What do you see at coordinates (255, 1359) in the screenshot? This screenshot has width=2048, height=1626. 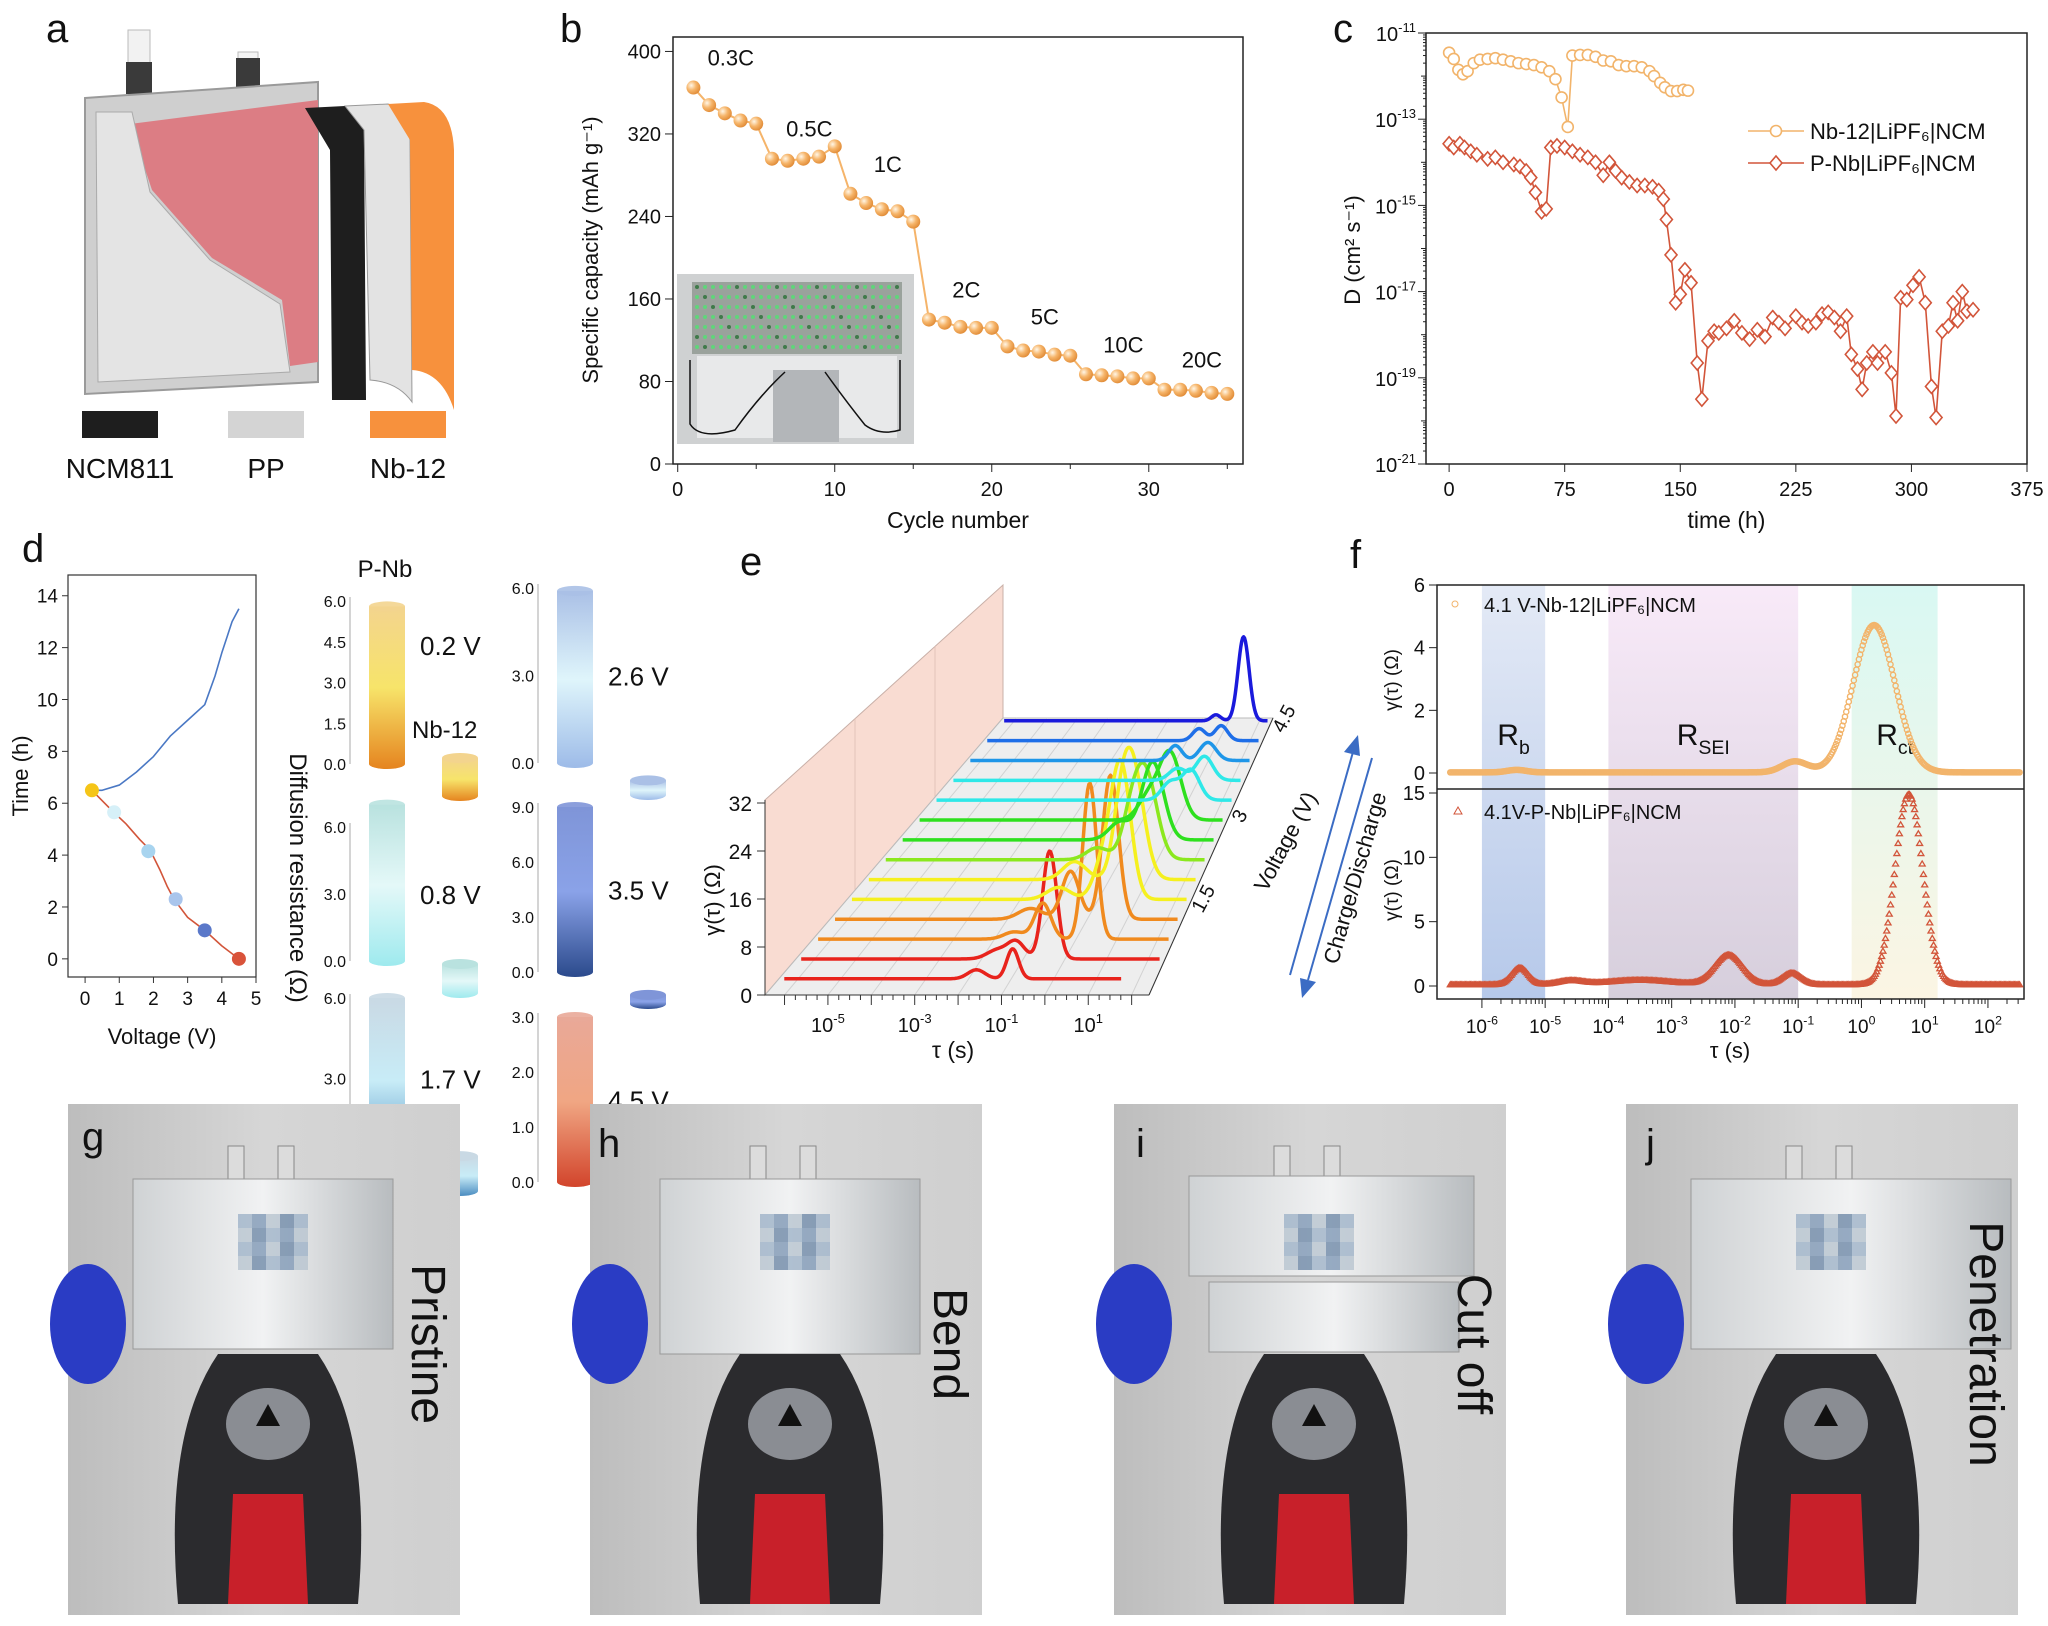 I see `photo-g: Pristine` at bounding box center [255, 1359].